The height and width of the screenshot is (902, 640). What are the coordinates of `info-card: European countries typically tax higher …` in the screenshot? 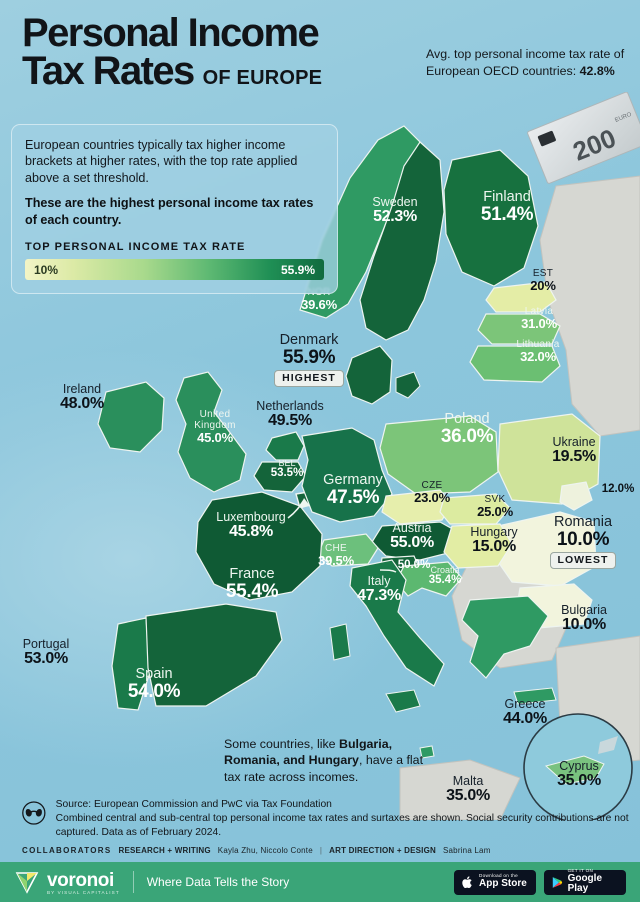 It's located at (174, 209).